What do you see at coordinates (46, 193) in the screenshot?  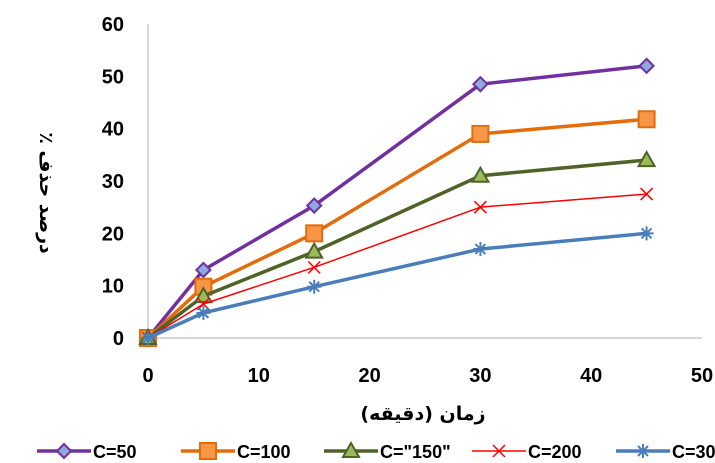 I see `y-axis-label: درصد حذف ٪` at bounding box center [46, 193].